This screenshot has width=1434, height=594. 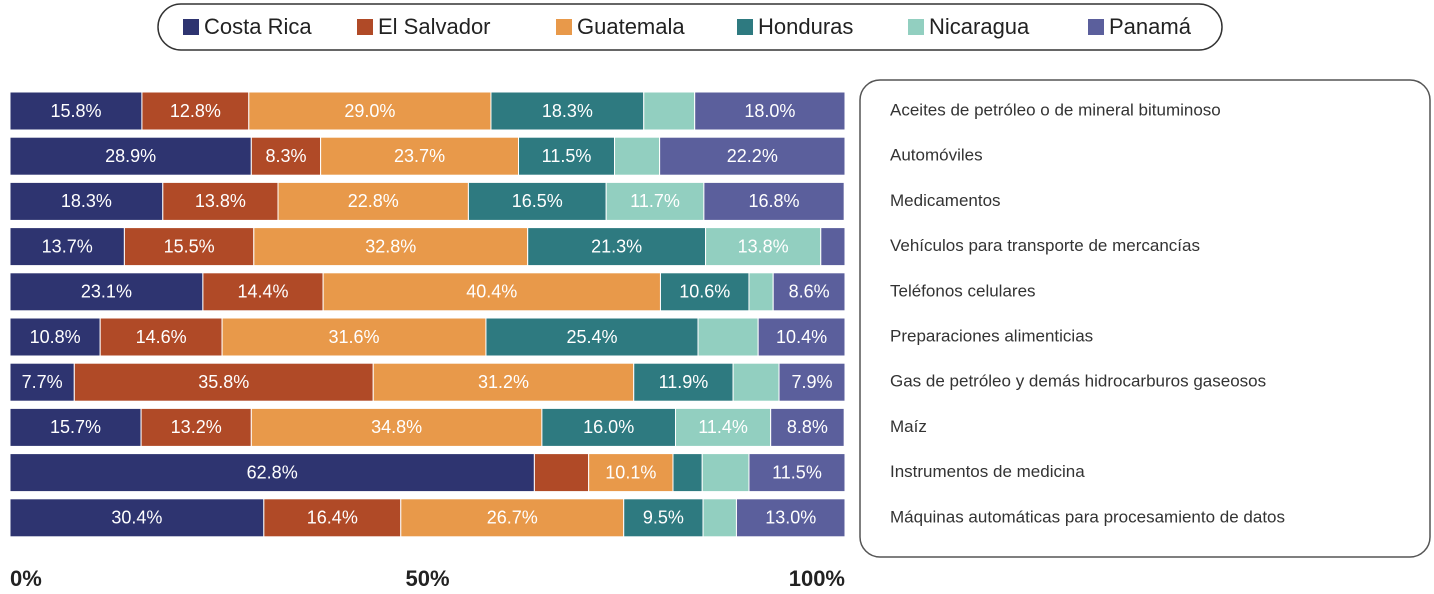 I want to click on data-label: 8.6%, so click(x=809, y=292).